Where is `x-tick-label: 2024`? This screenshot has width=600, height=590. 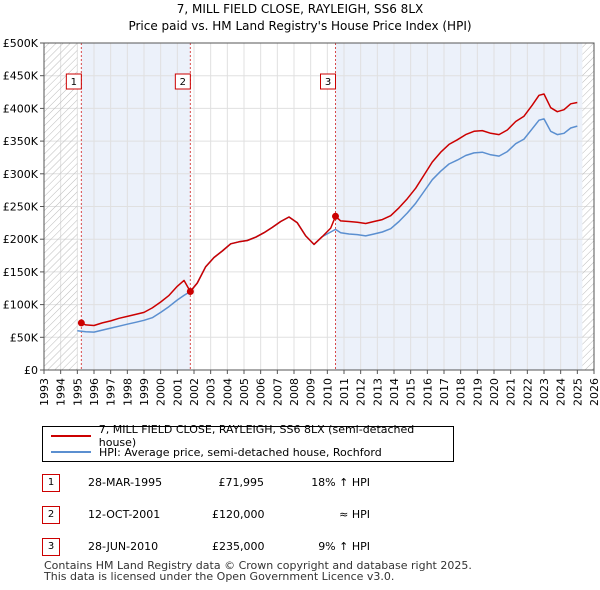
x-tick-label: 2024 is located at coordinates (561, 392).